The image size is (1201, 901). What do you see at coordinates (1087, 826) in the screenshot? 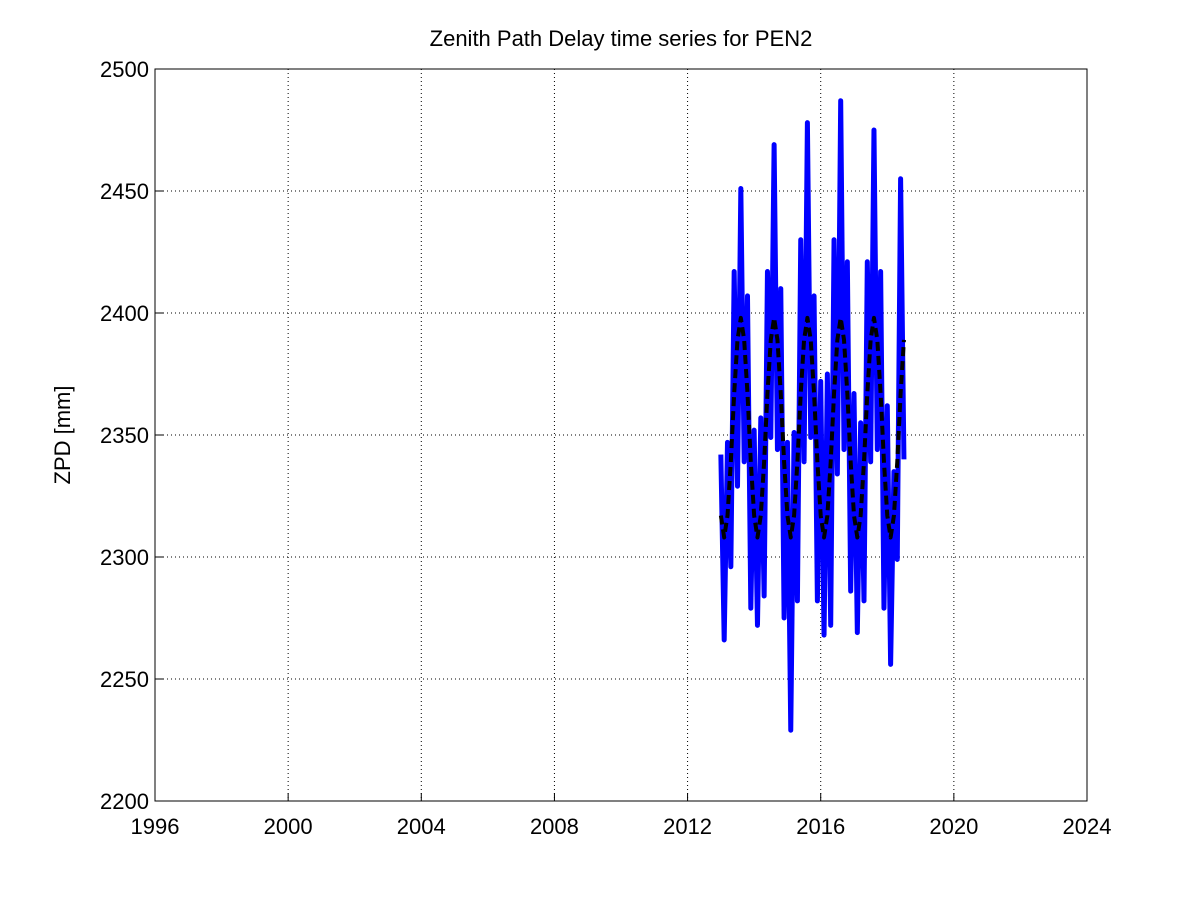
I see `x-tick-label: 2024` at bounding box center [1087, 826].